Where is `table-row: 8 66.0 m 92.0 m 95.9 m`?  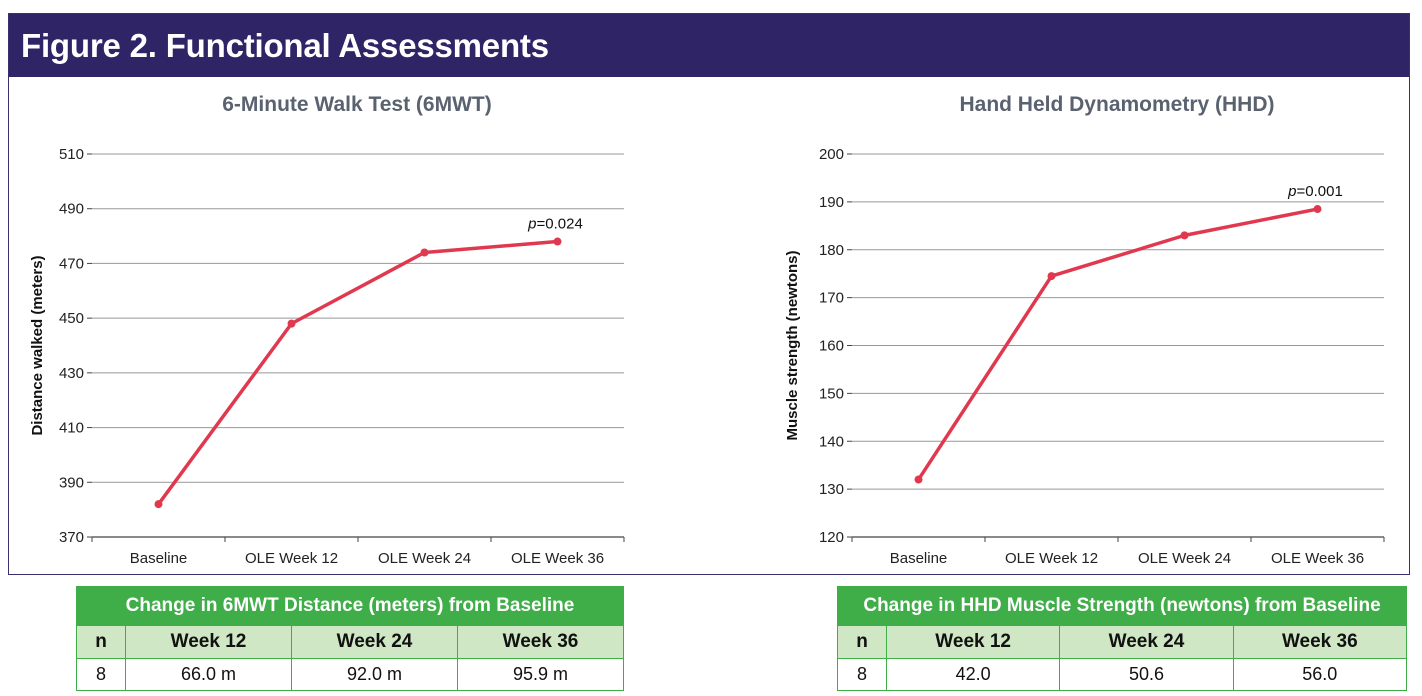
table-row: 8 66.0 m 92.0 m 95.9 m is located at coordinates (350, 674).